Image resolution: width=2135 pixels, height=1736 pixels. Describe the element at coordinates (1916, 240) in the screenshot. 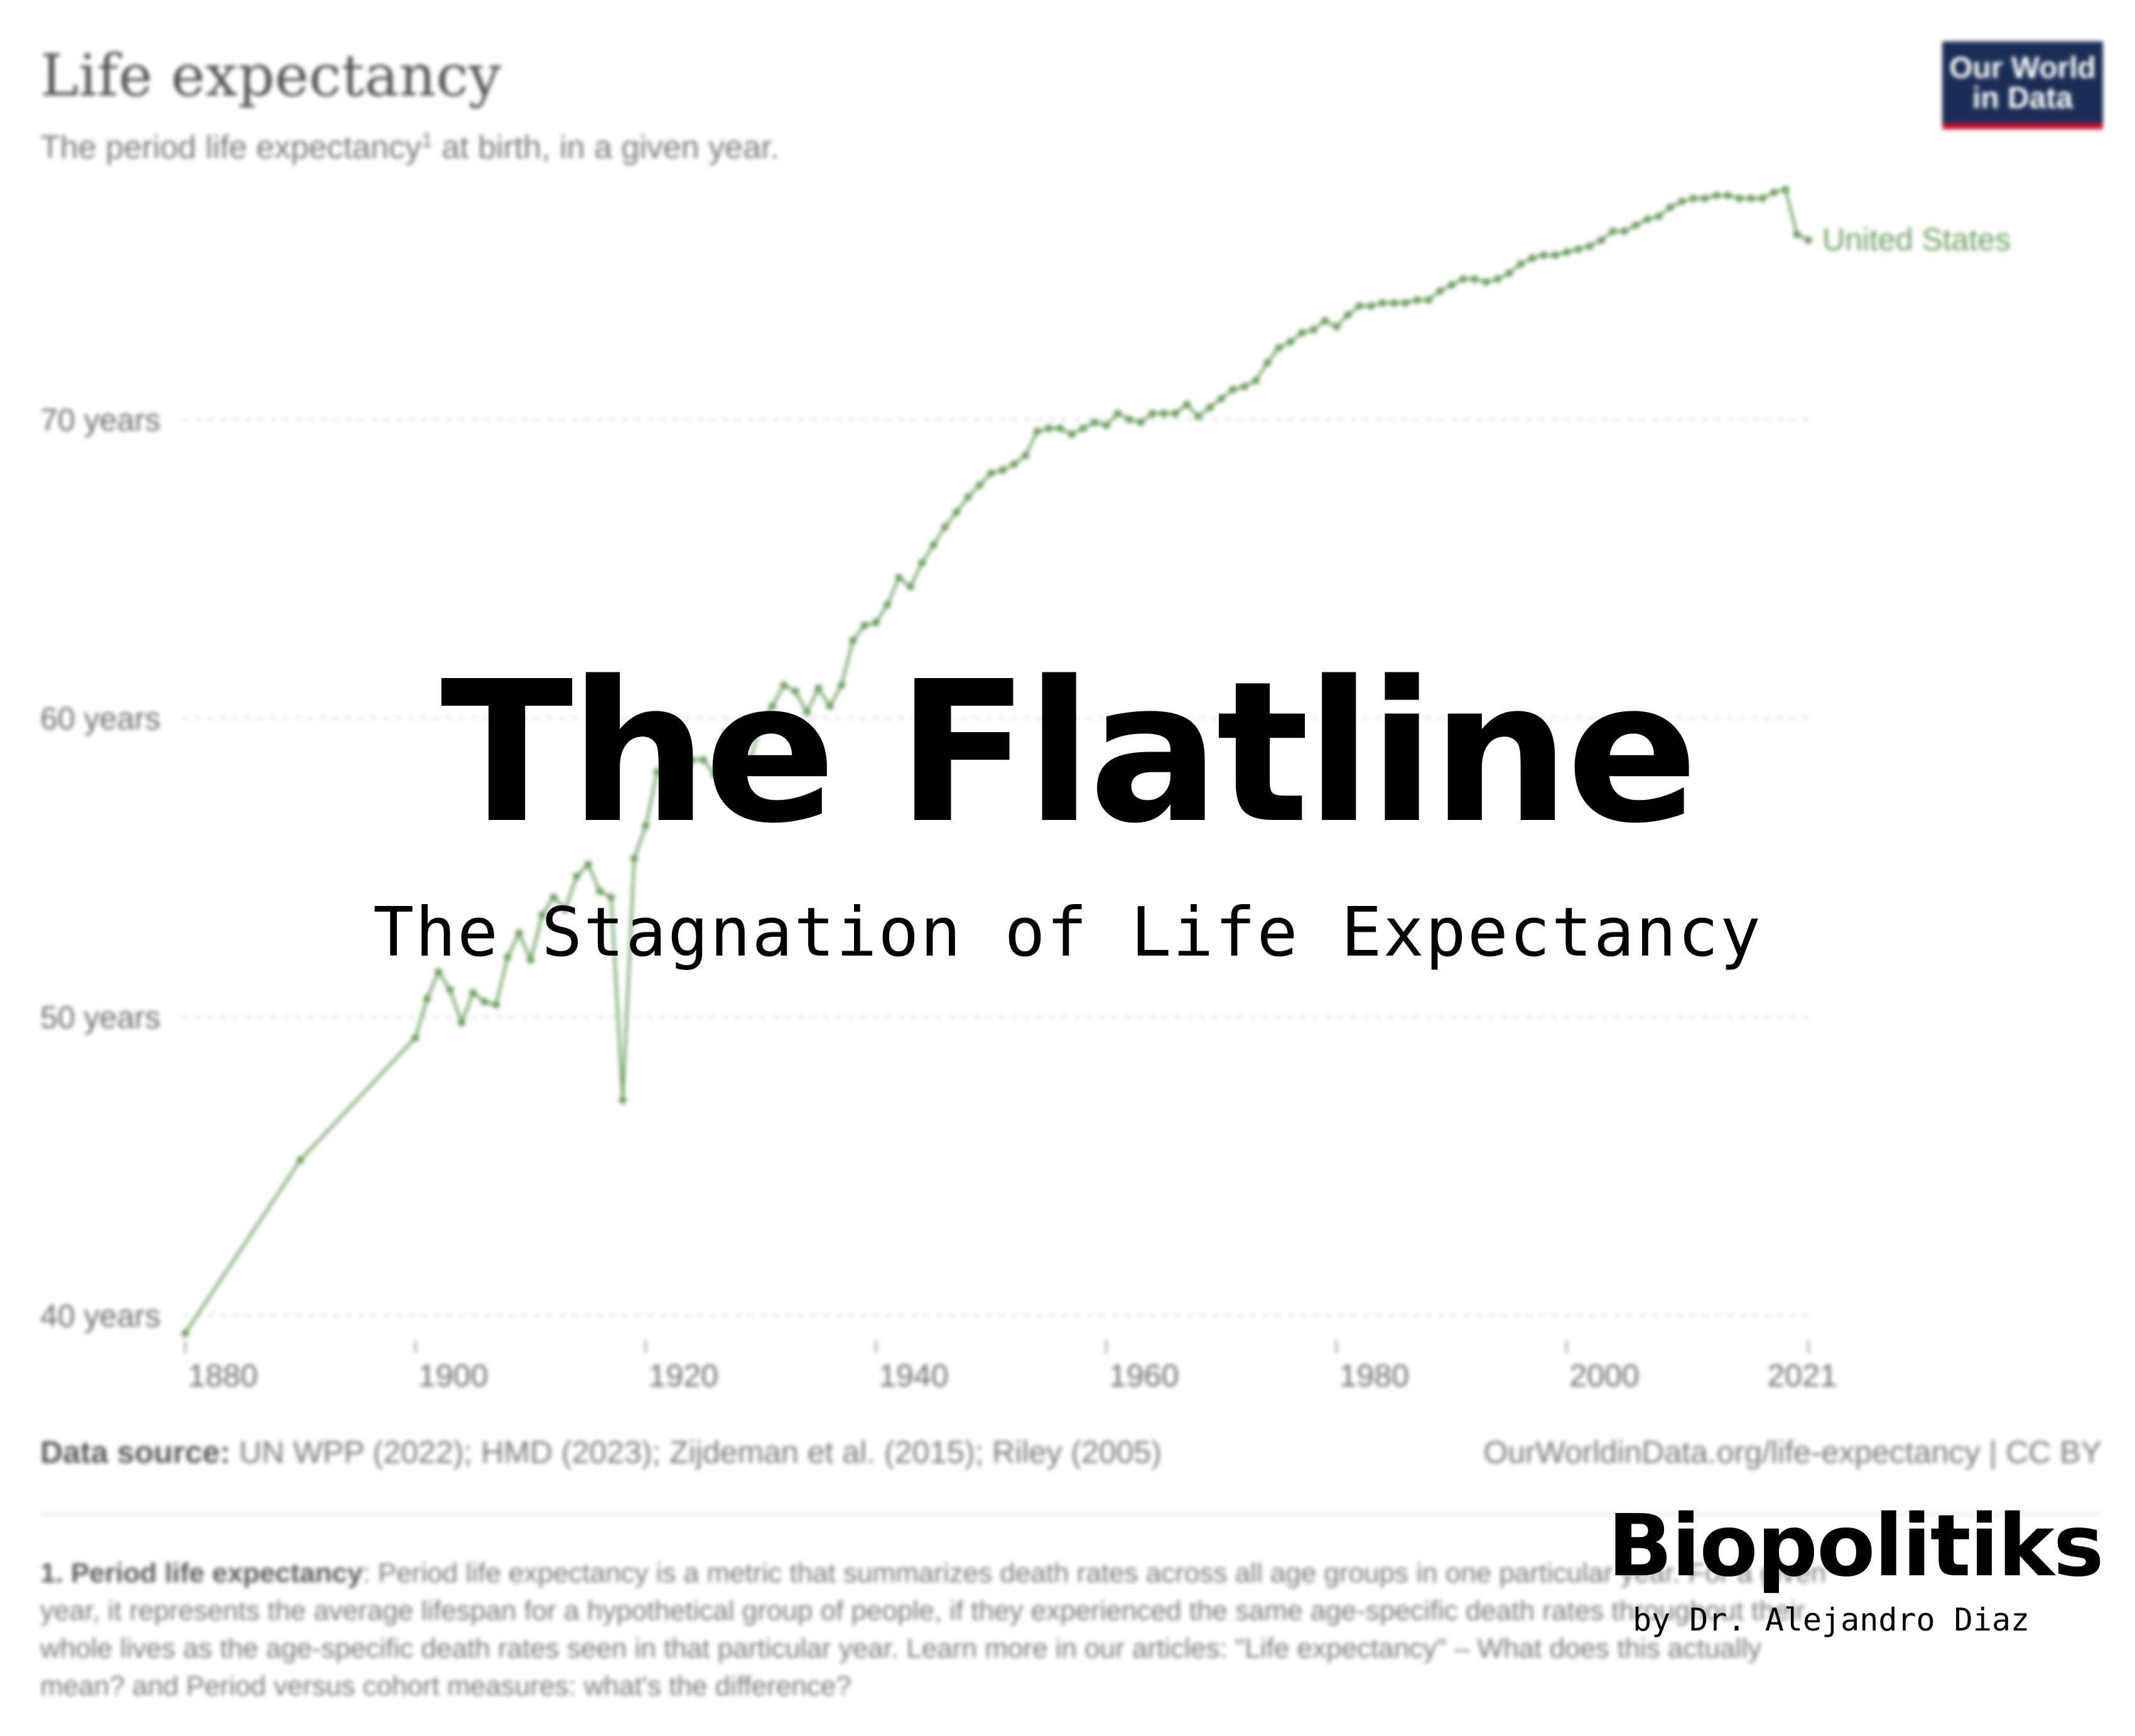

I see `series-label: United States` at that location.